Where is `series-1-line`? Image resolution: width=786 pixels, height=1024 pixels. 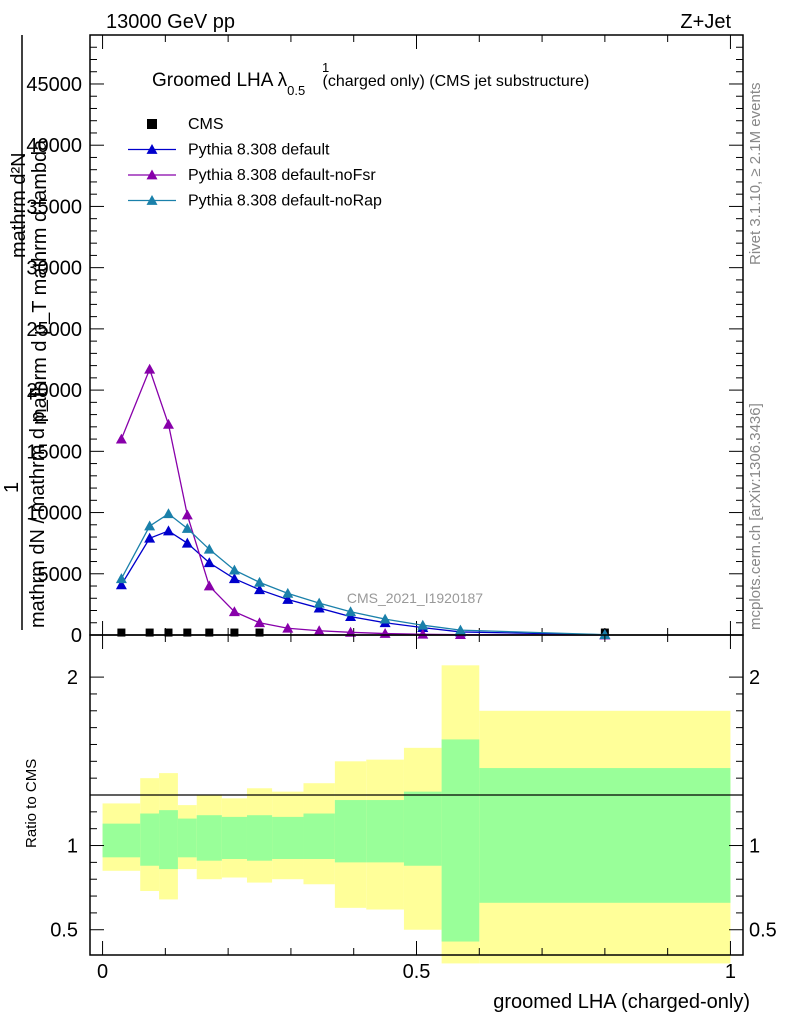
series-1-line is located at coordinates (362, 583).